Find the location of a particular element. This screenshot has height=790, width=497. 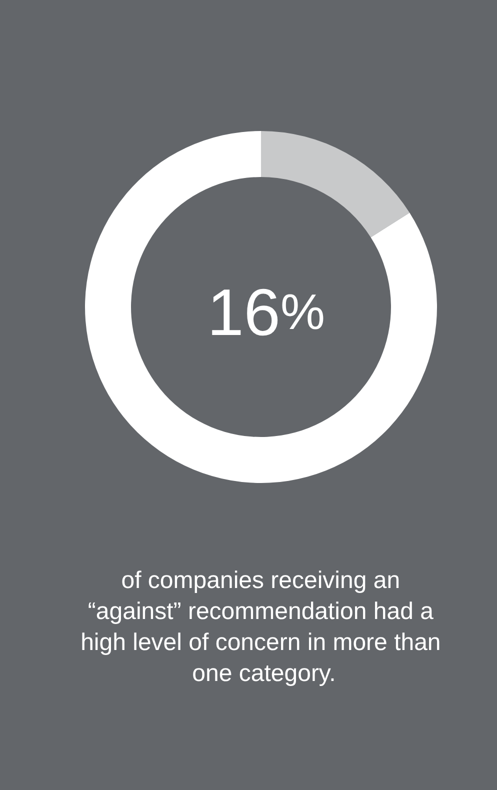

text: 16% is located at coordinates (266, 312).